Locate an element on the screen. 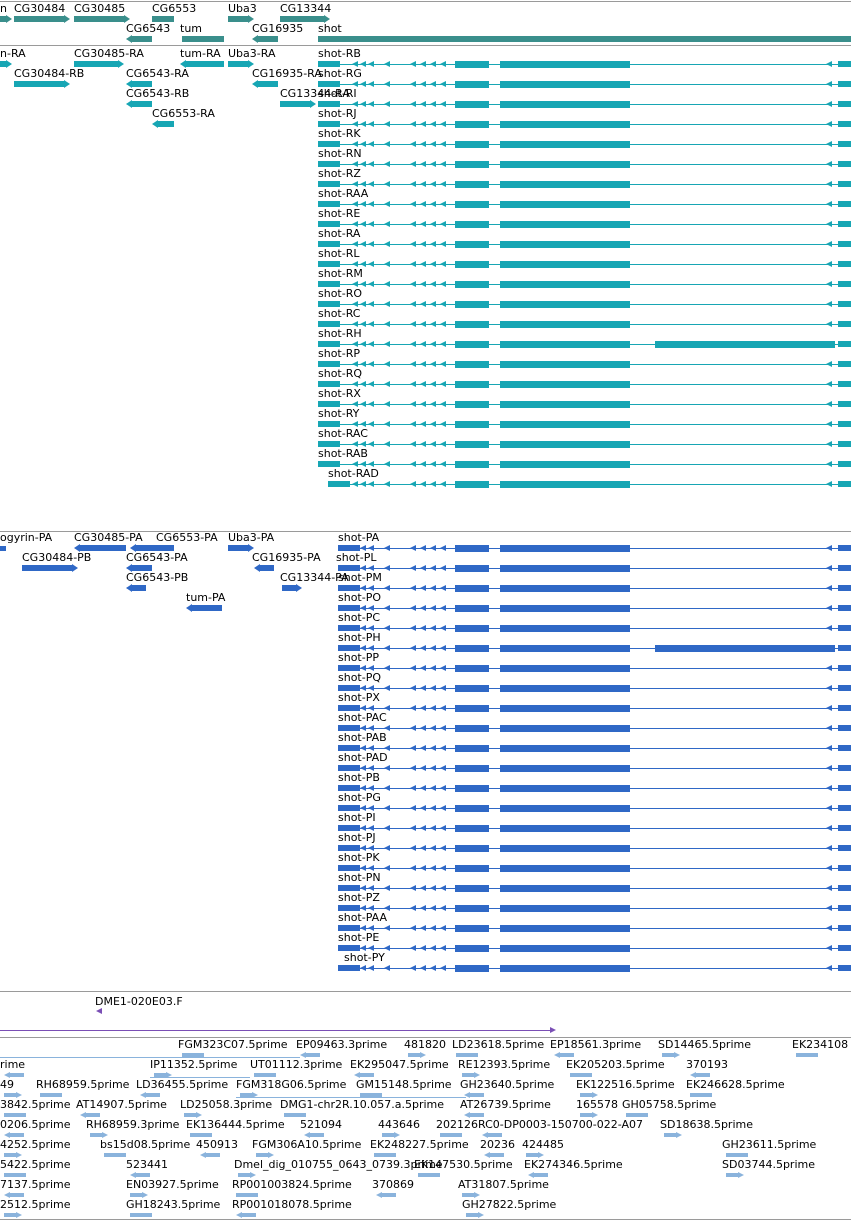 The image size is (851, 1221). feature-label: tum-RA is located at coordinates (200, 53).